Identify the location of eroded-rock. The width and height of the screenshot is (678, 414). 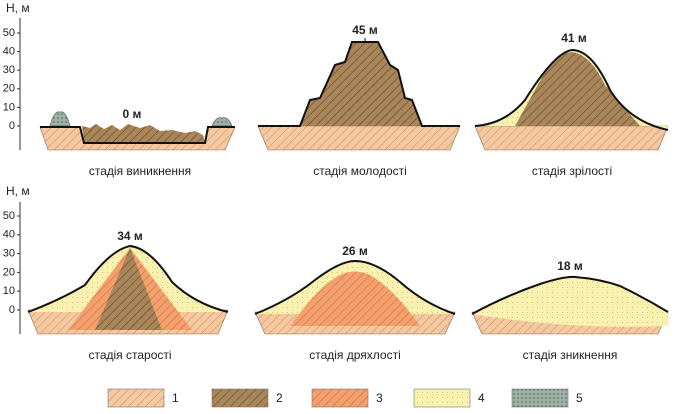
(355, 298).